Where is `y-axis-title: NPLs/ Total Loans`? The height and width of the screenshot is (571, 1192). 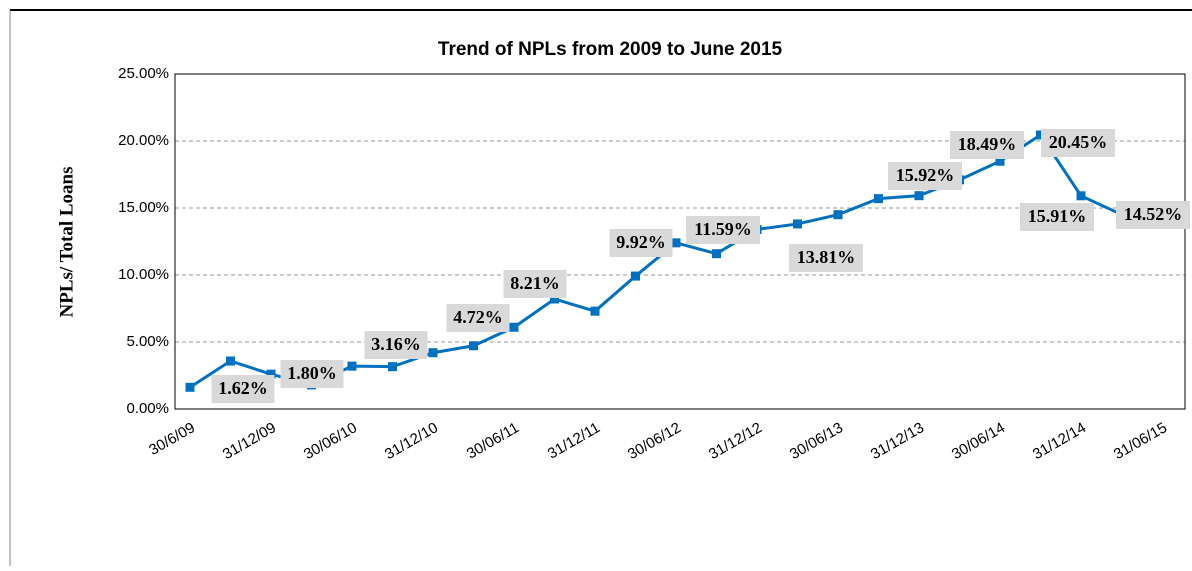
y-axis-title: NPLs/ Total Loans is located at coordinates (66, 242).